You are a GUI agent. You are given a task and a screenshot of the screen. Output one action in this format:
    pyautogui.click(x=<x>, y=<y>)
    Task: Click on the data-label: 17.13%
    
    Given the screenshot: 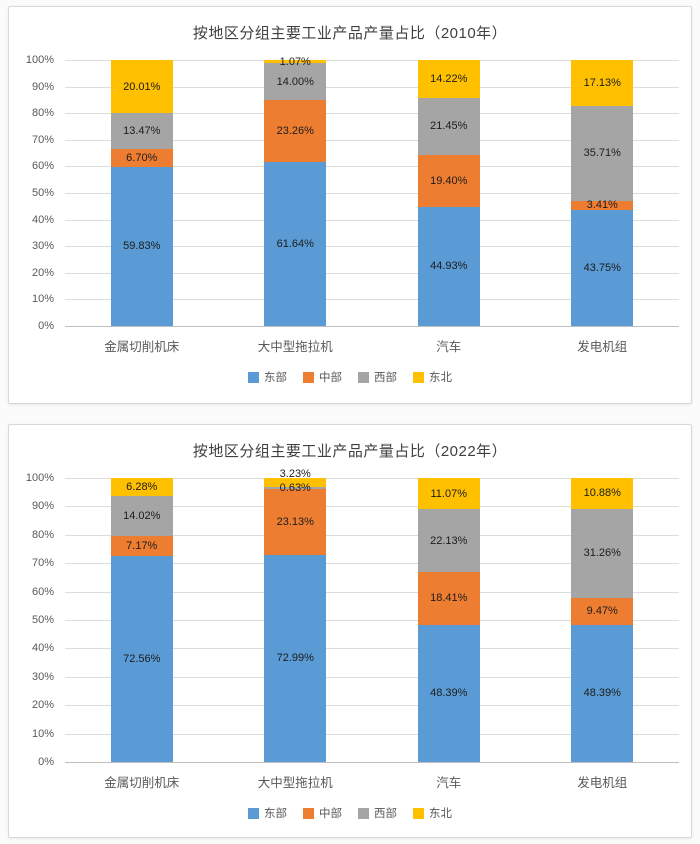 What is the action you would take?
    pyautogui.click(x=602, y=82)
    